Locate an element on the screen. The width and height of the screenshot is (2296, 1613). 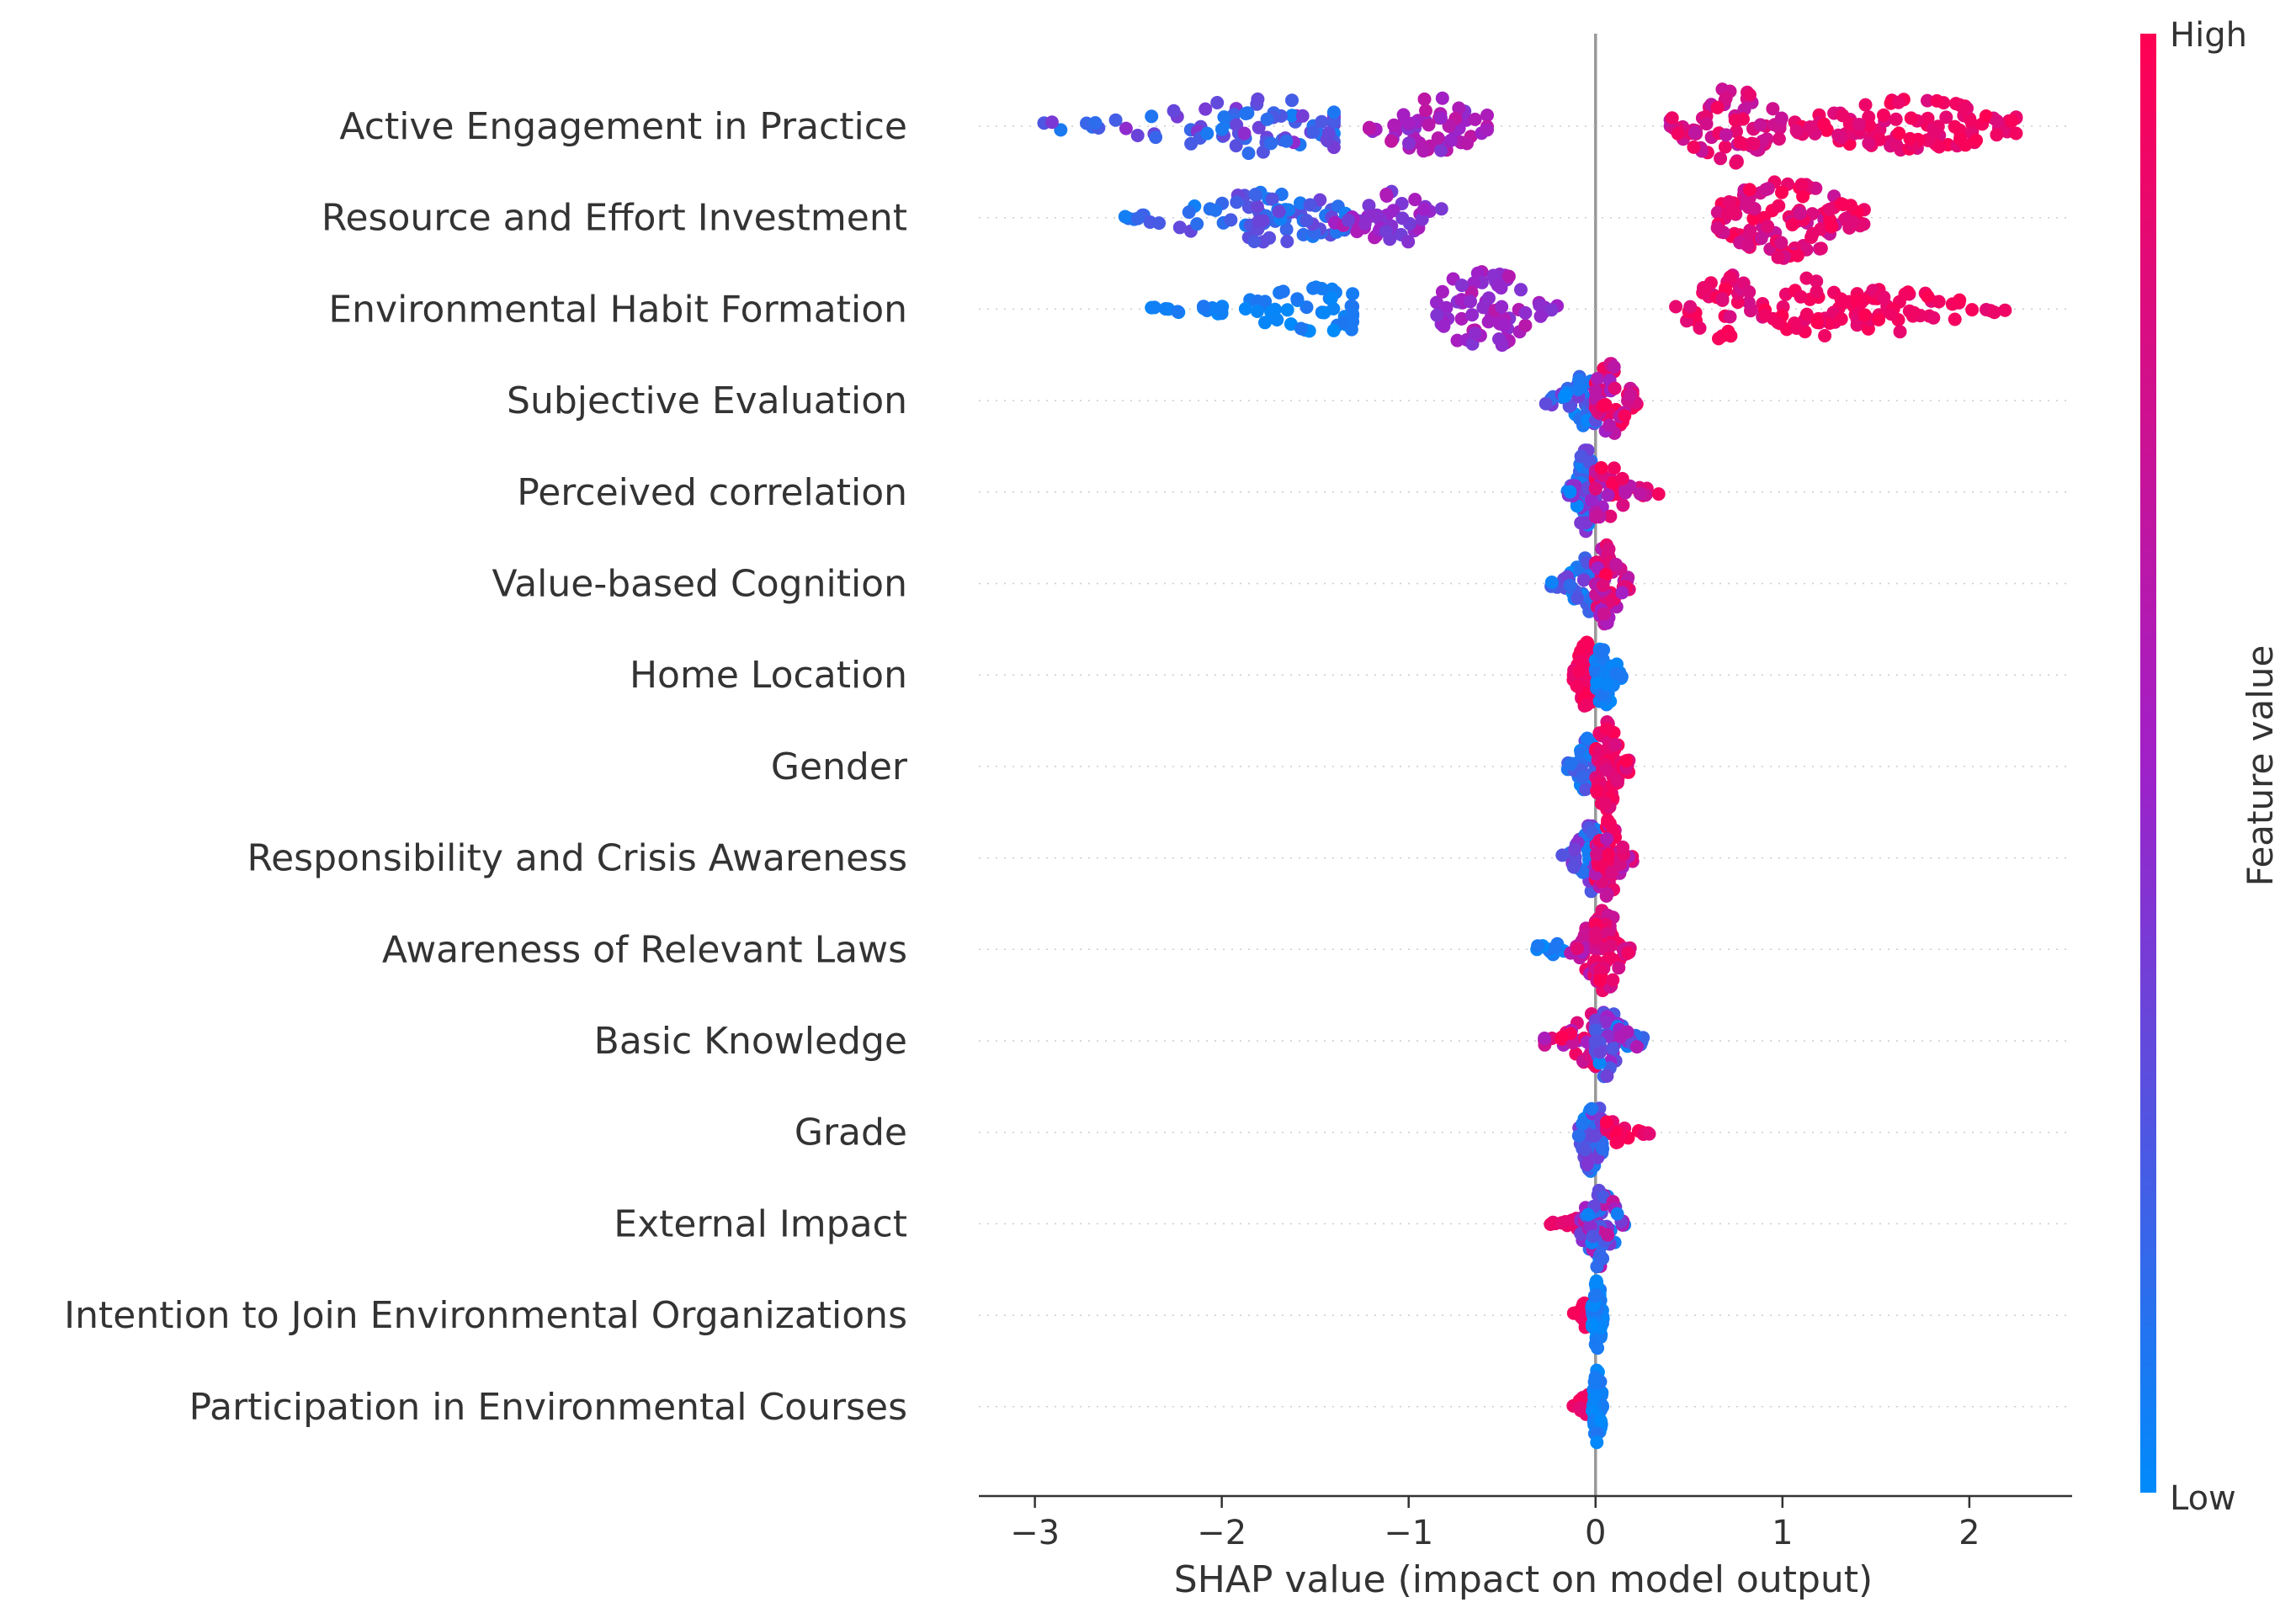
feature-label: Subjective Evaluation is located at coordinates (707, 400).